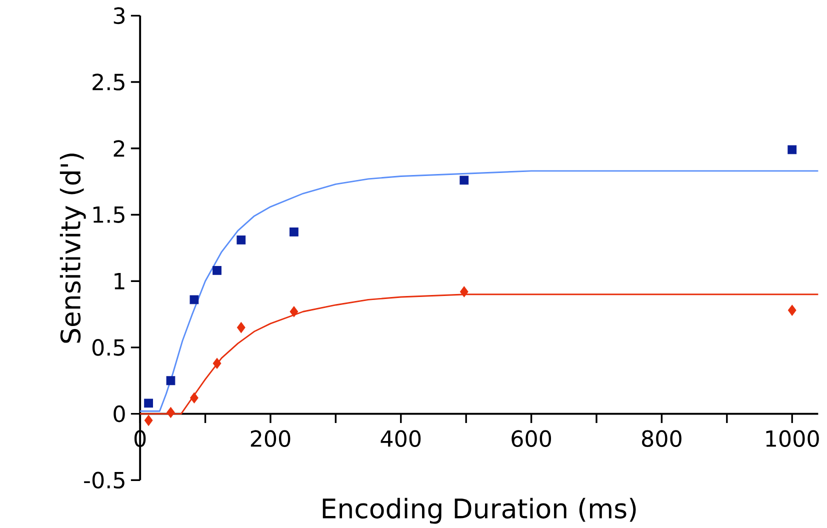 The image size is (827, 528). I want to click on x-tick-label: 200, so click(270, 438).